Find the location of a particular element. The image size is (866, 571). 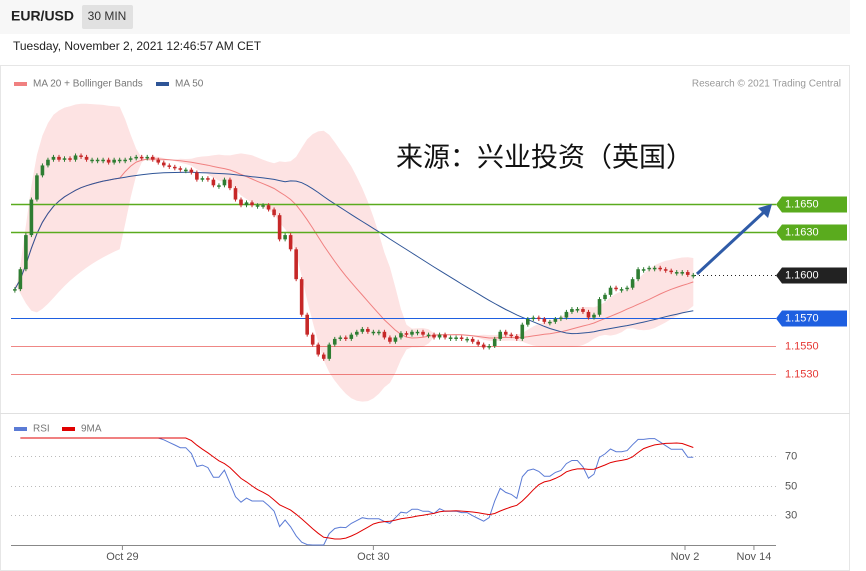

header-bar is located at coordinates (425, 17).